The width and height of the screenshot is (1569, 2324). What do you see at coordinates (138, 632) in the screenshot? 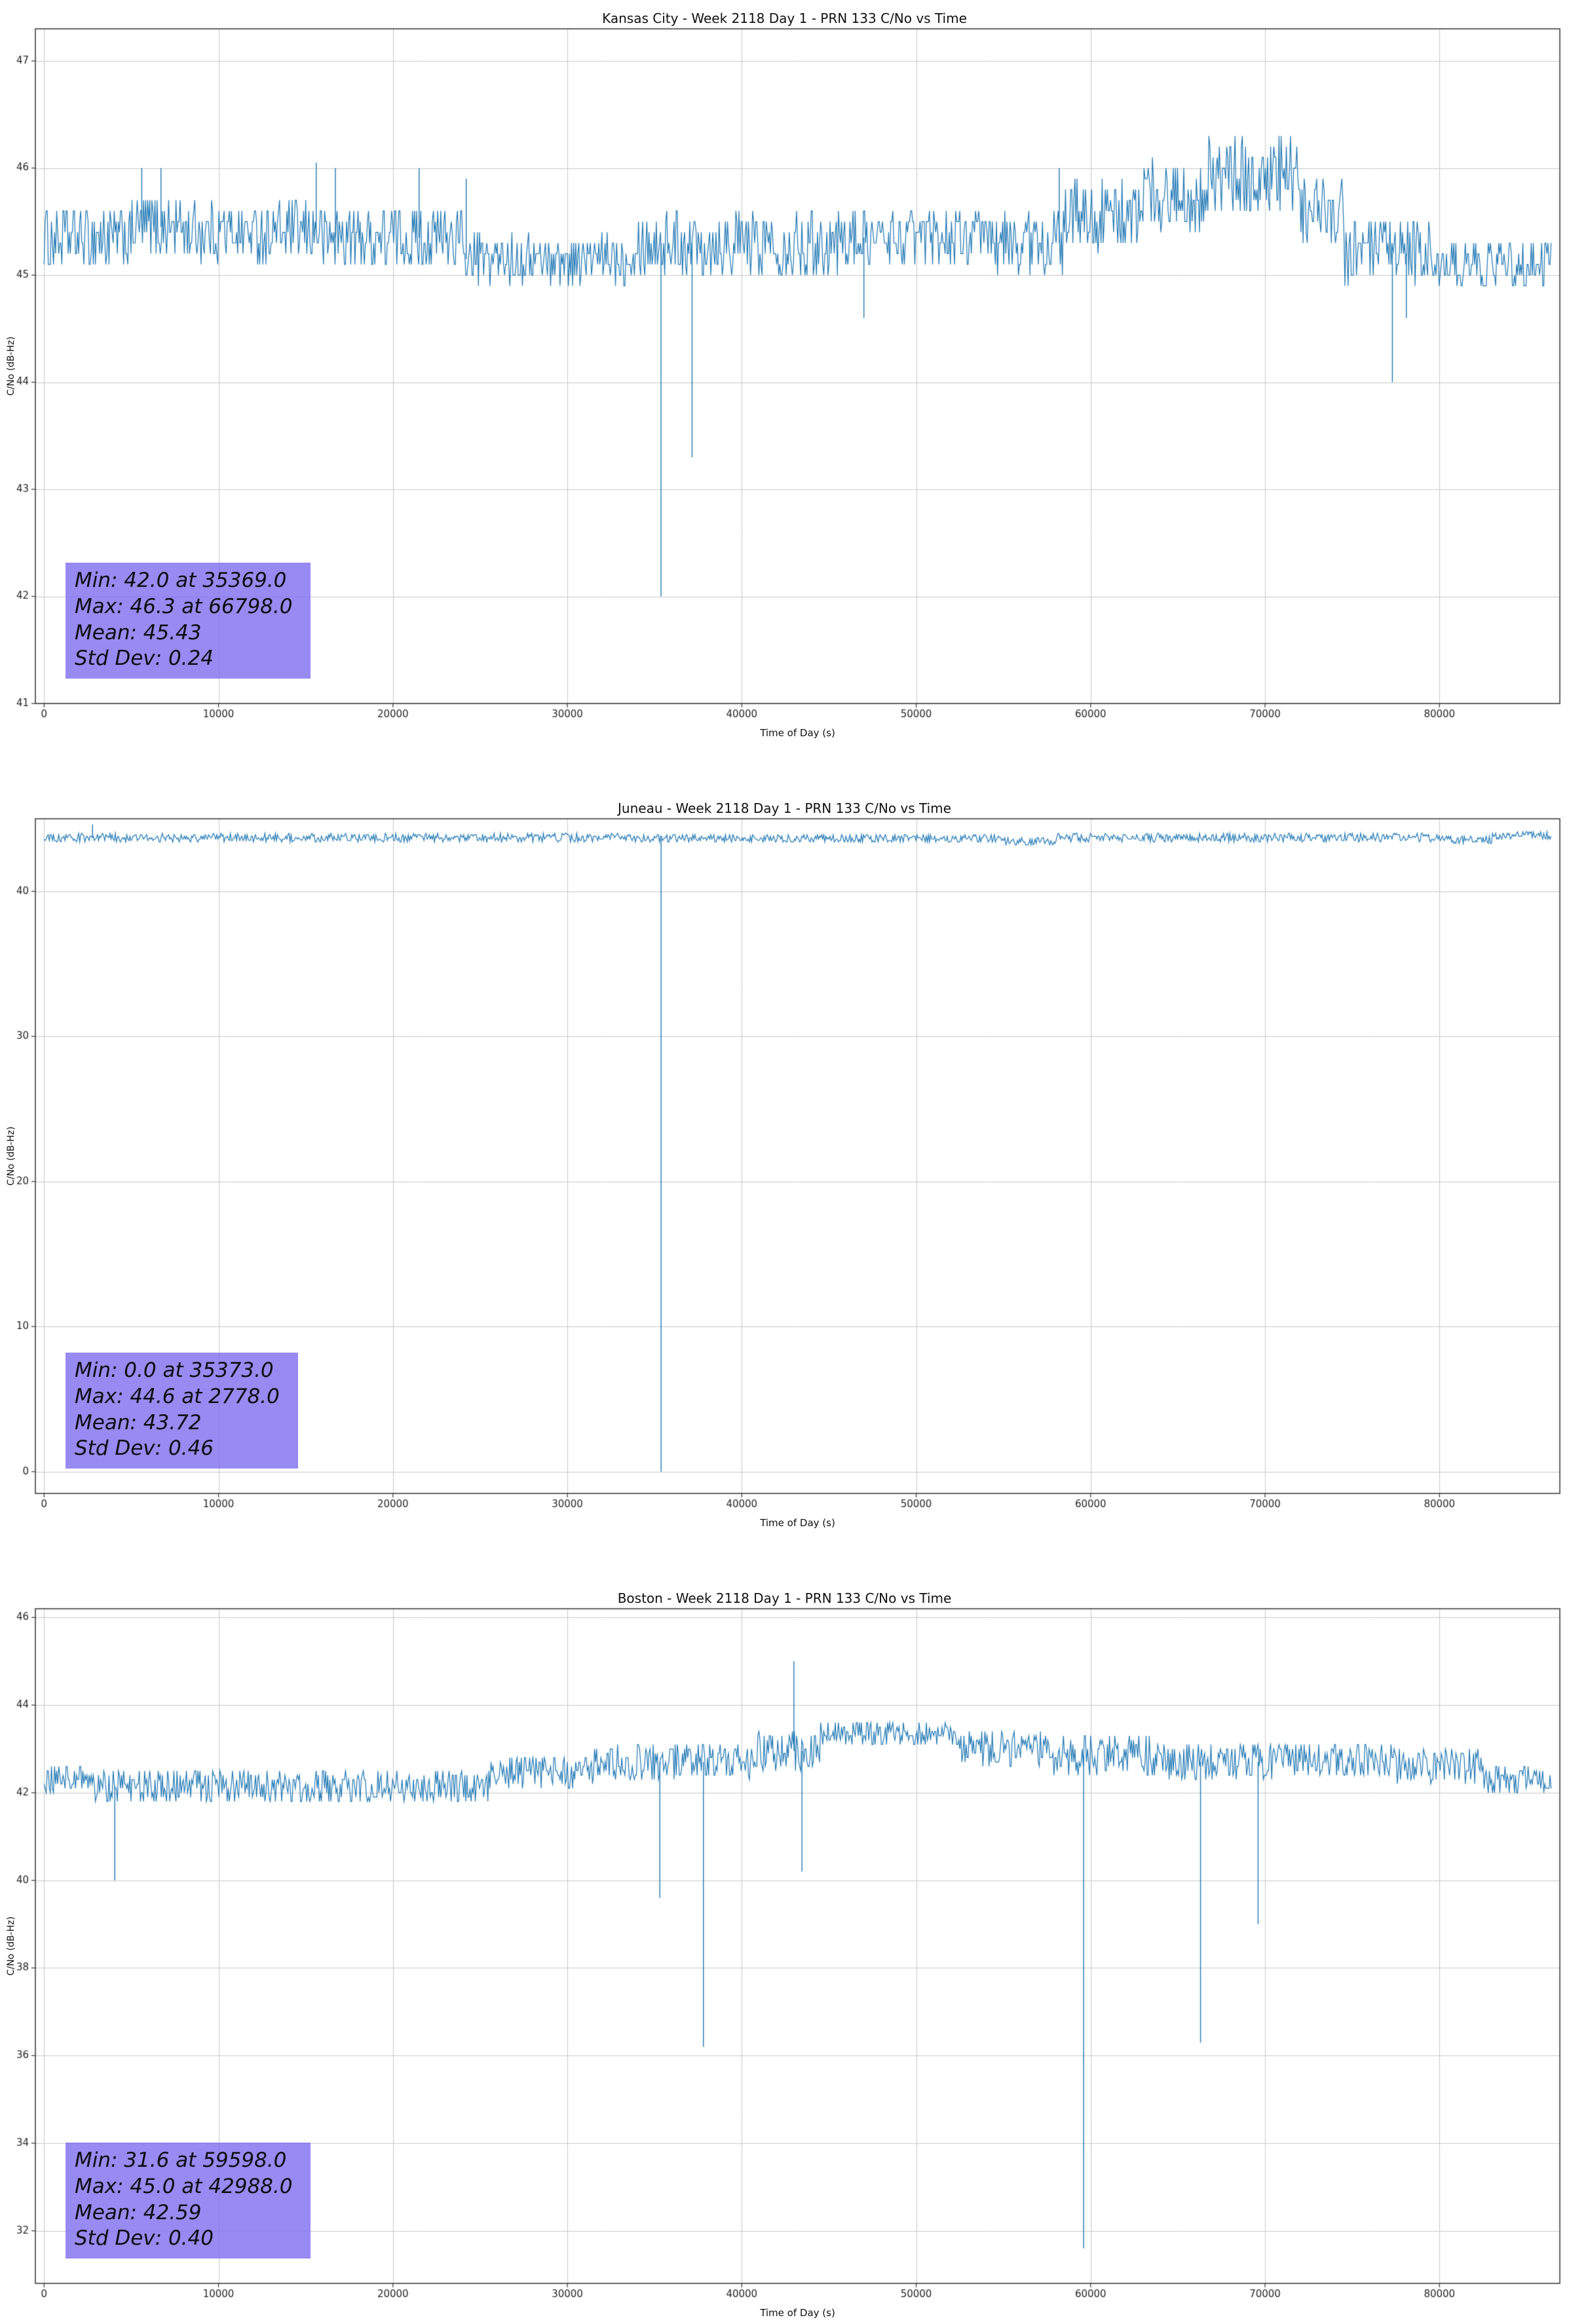
I see `stats-mean: Mean: 45.43` at bounding box center [138, 632].